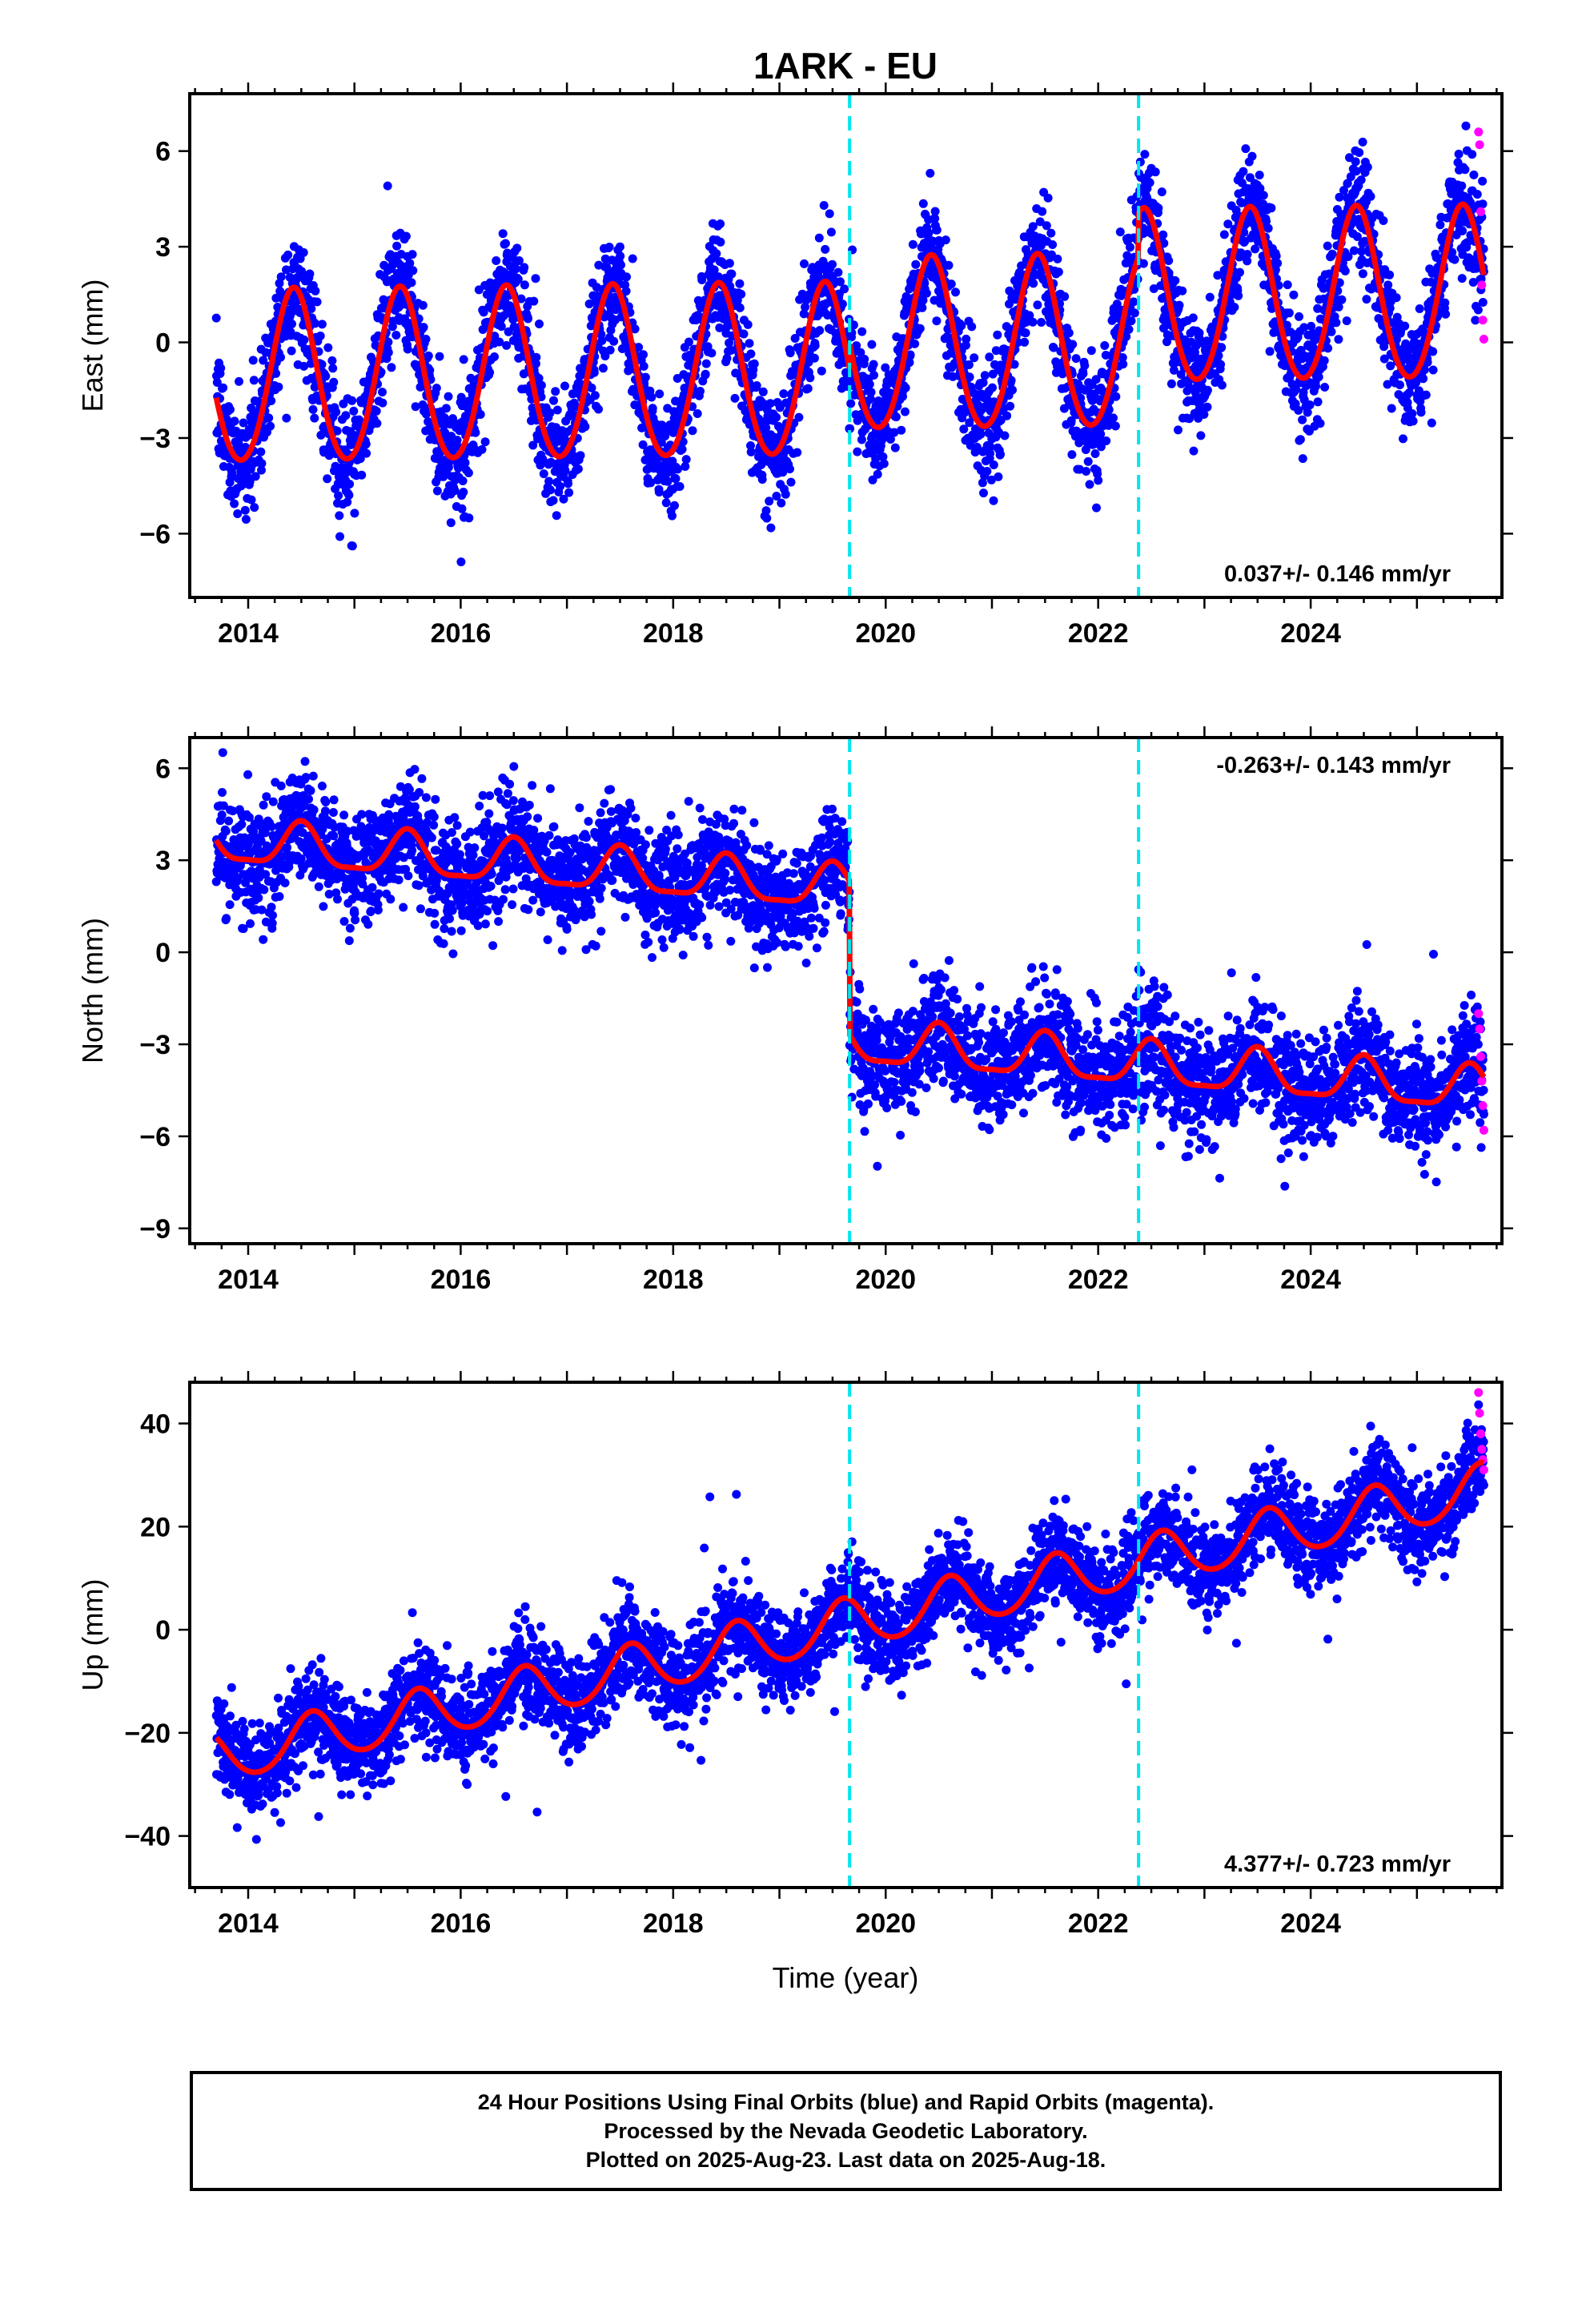 The image size is (1582, 2324). Describe the element at coordinates (249, 633) in the screenshot. I see `x-tick-label: 2014` at that location.